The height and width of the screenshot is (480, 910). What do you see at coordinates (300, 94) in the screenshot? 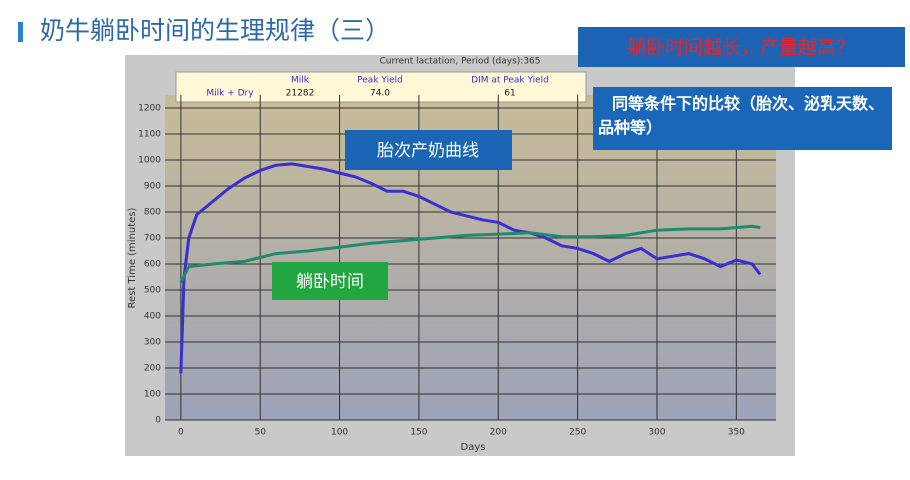
I see `info-value: 21282` at bounding box center [300, 94].